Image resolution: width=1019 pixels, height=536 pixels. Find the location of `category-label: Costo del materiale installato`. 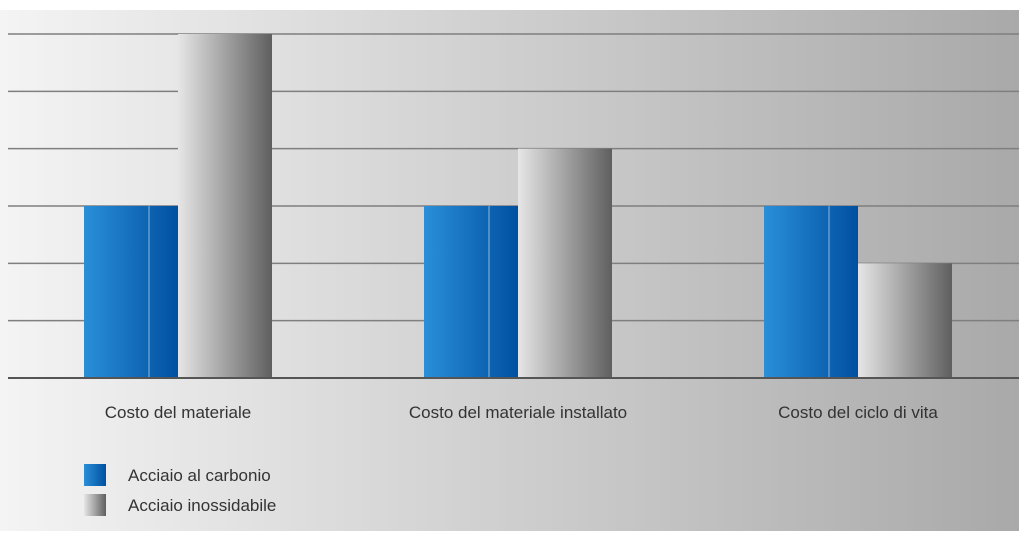

category-label: Costo del materiale installato is located at coordinates (518, 412).